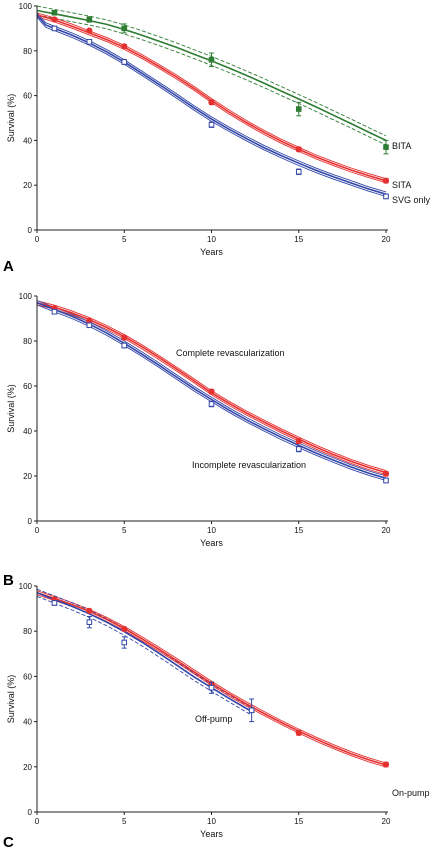 Image resolution: width=437 pixels, height=850 pixels. What do you see at coordinates (411, 200) in the screenshot?
I see `series-label-svg-only: SVG only` at bounding box center [411, 200].